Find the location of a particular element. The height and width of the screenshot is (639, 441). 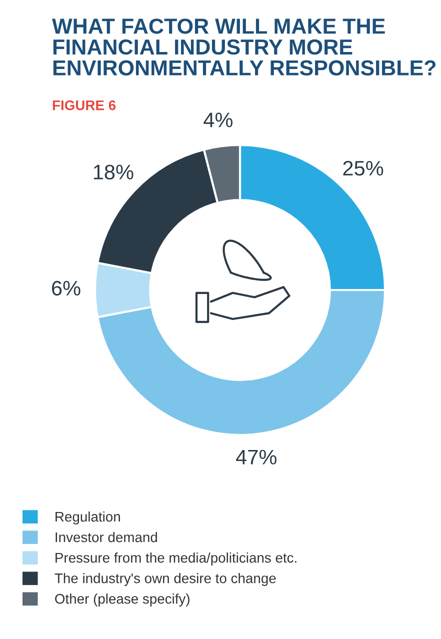

legend-label: Other (please specify) is located at coordinates (122, 600).